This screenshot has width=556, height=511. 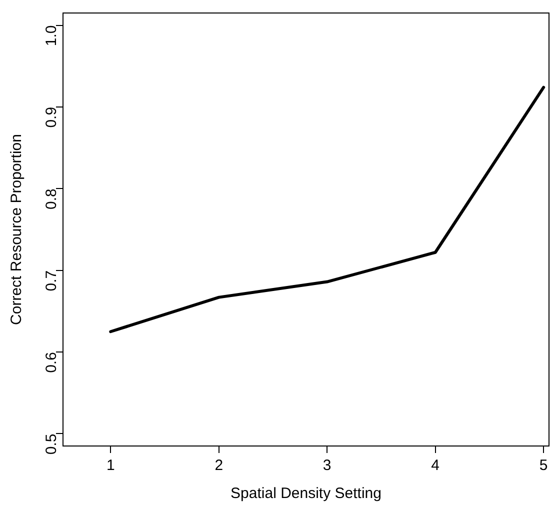 What do you see at coordinates (306, 493) in the screenshot?
I see `x-axis-title: Spatial Density Setting` at bounding box center [306, 493].